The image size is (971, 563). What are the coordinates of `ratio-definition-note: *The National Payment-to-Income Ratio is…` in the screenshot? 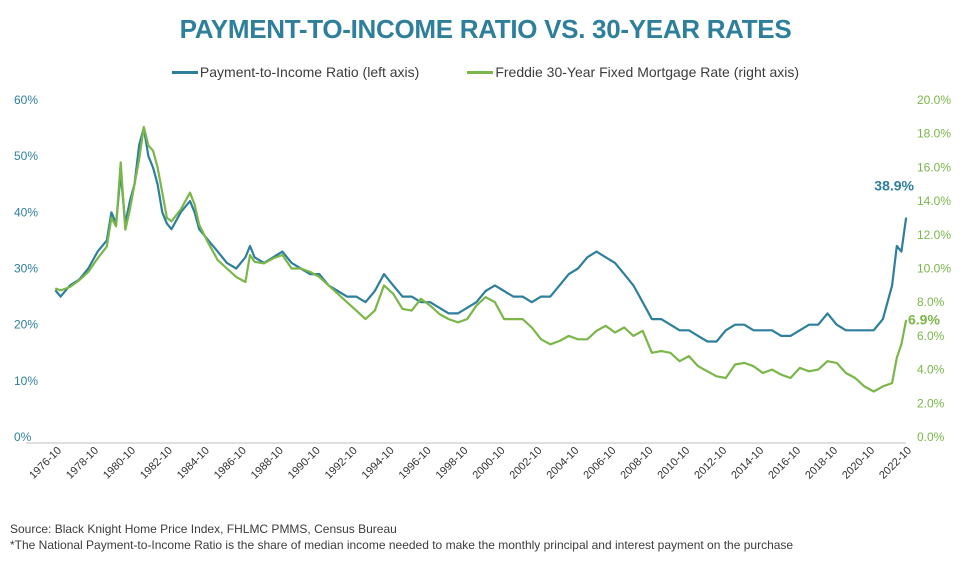 It's located at (402, 545).